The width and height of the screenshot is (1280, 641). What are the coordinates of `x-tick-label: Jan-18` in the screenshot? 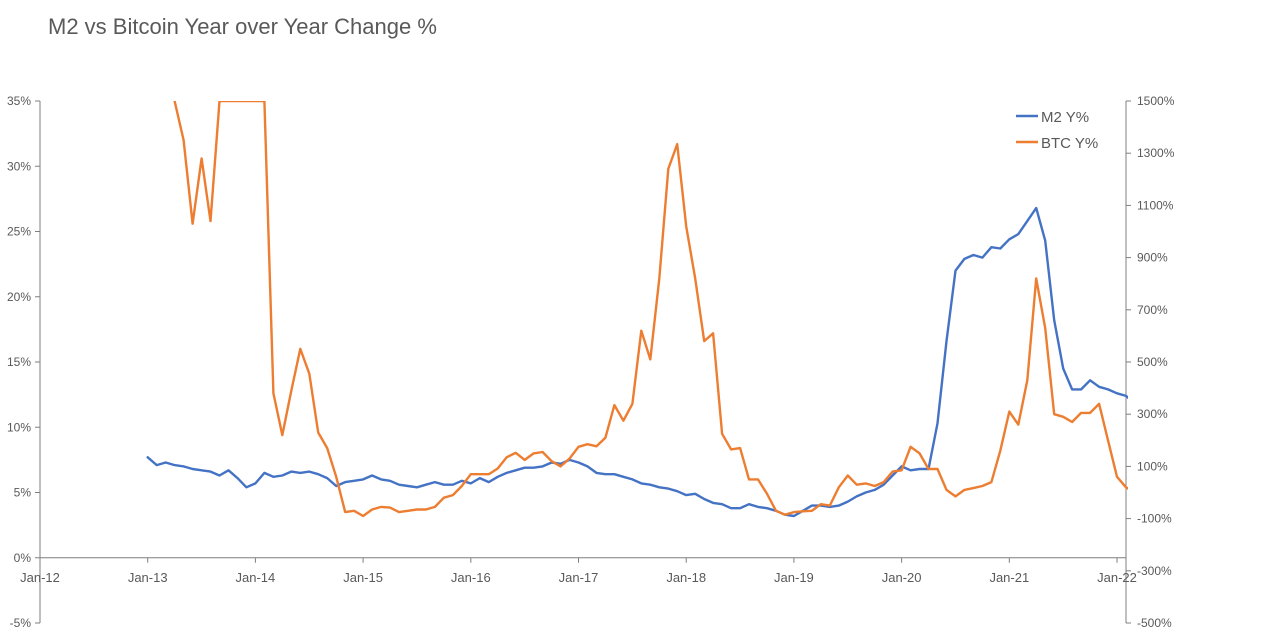 It's located at (686, 577).